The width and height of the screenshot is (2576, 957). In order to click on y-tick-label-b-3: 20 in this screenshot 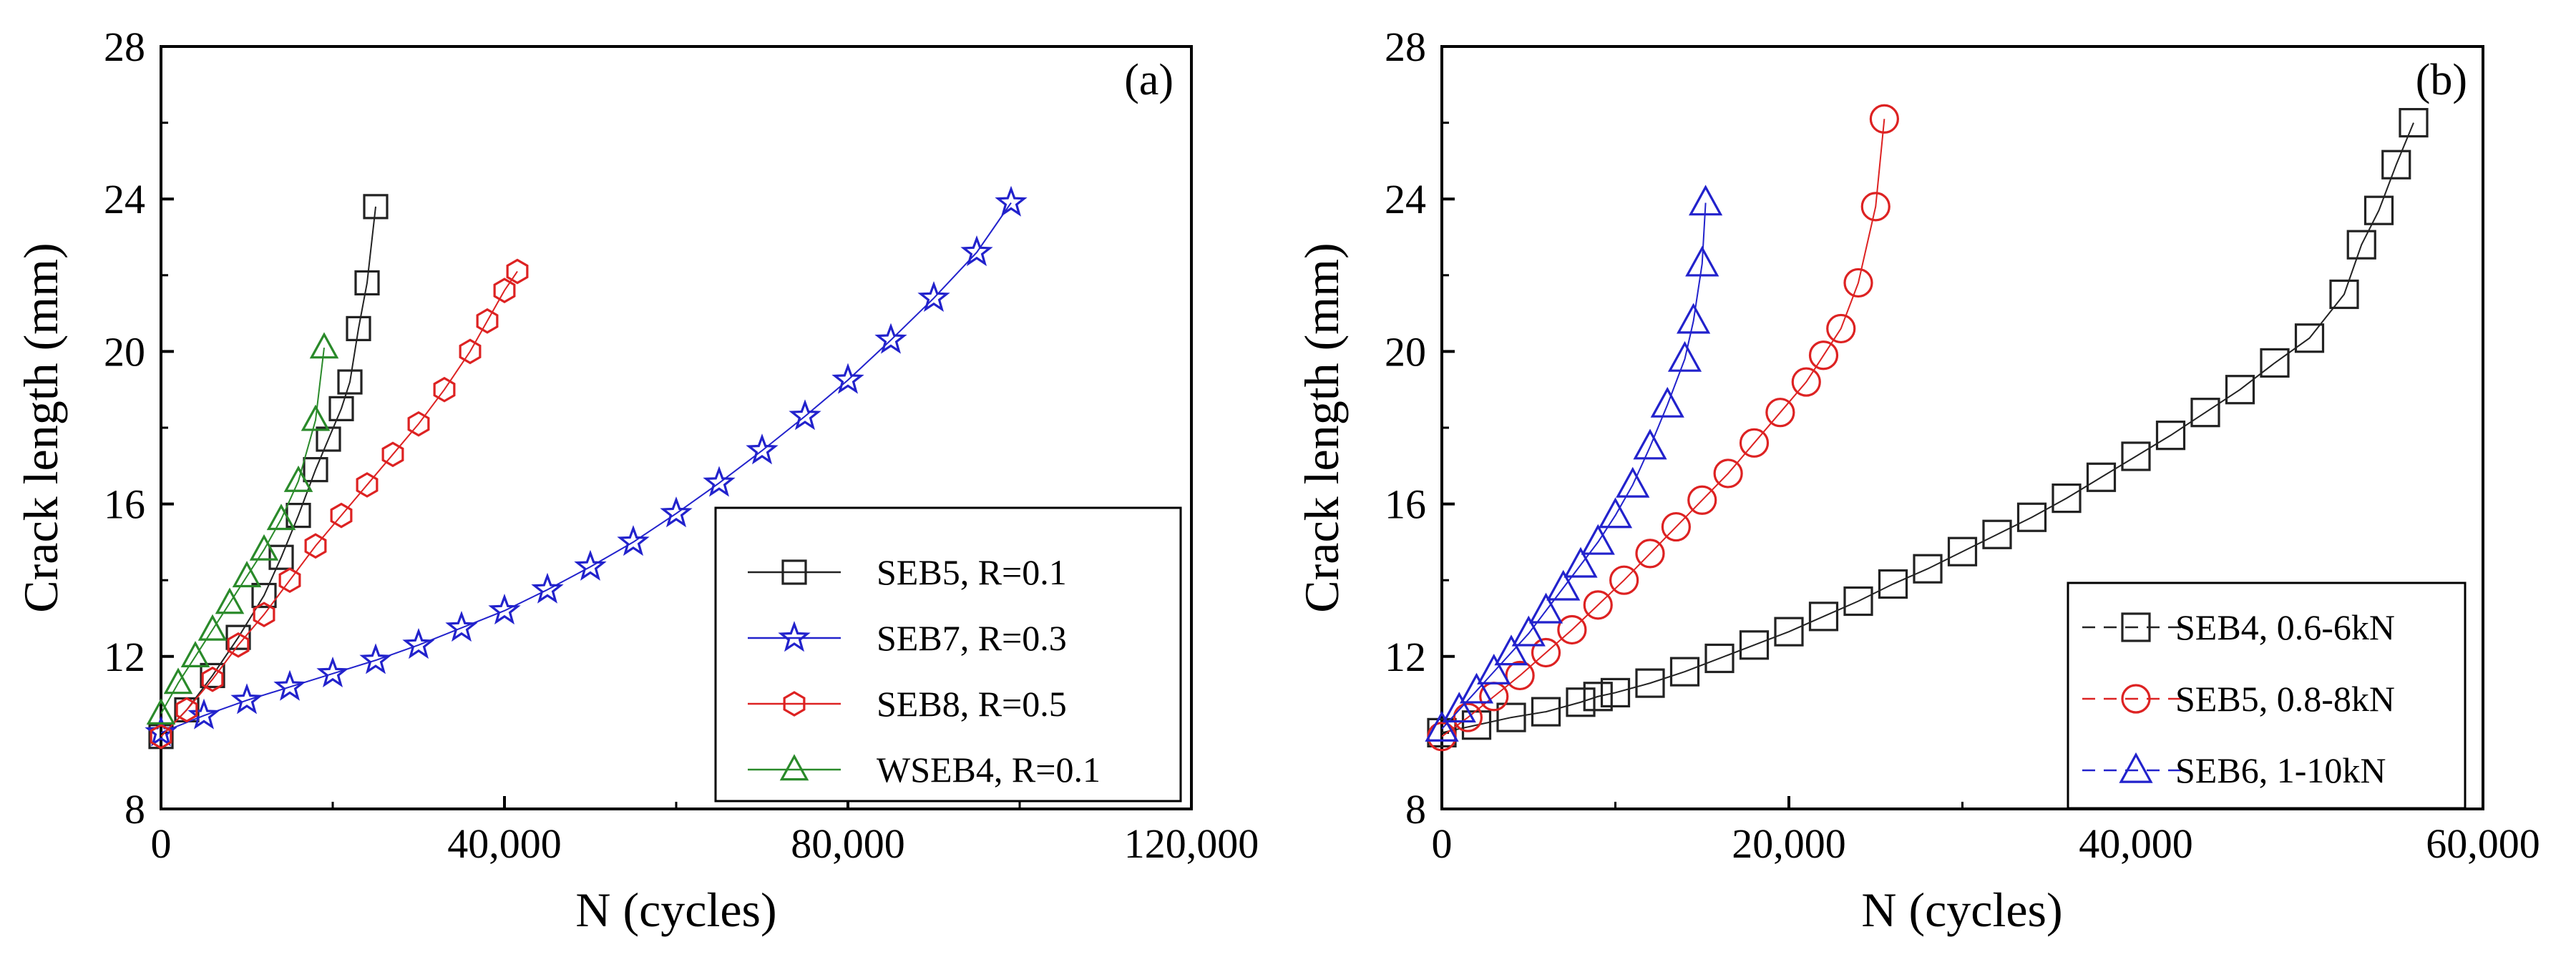, I will do `click(1405, 351)`.